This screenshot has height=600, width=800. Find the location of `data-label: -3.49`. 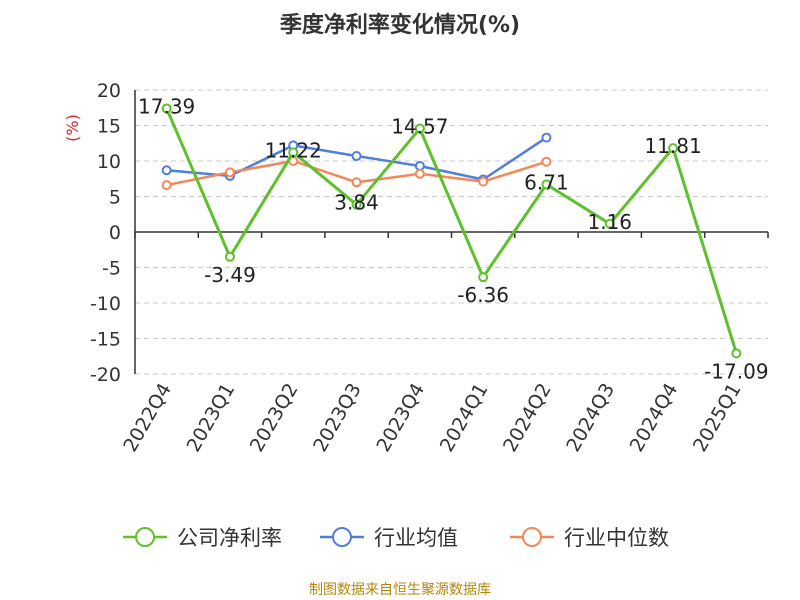

data-label: -3.49 is located at coordinates (230, 275).